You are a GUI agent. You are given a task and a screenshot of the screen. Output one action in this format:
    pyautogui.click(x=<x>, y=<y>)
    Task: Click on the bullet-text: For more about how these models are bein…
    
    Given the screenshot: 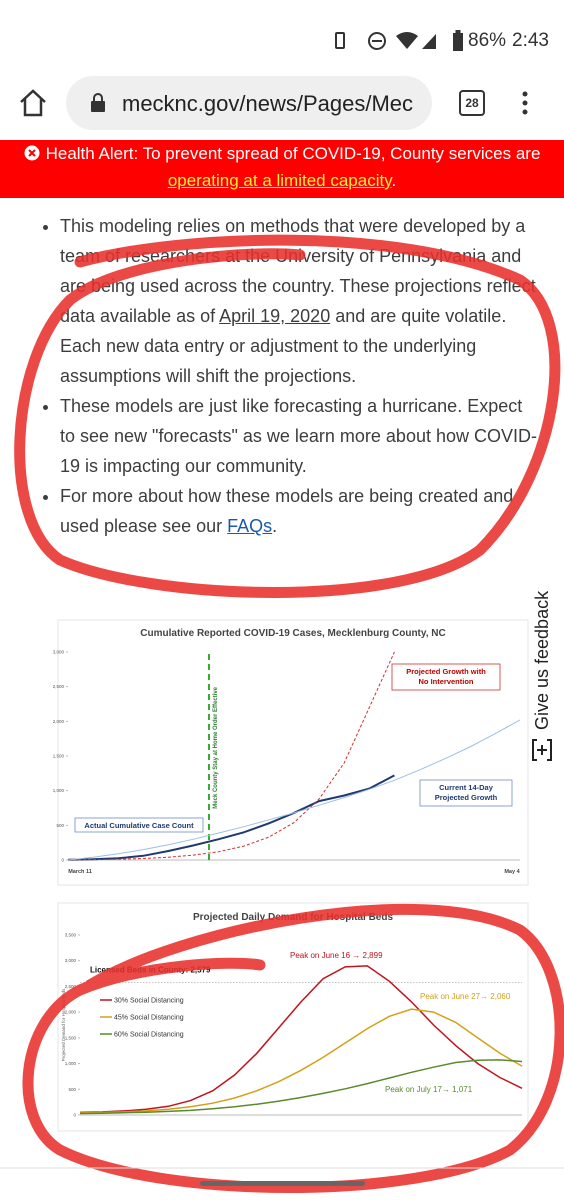 What is the action you would take?
    pyautogui.click(x=287, y=511)
    